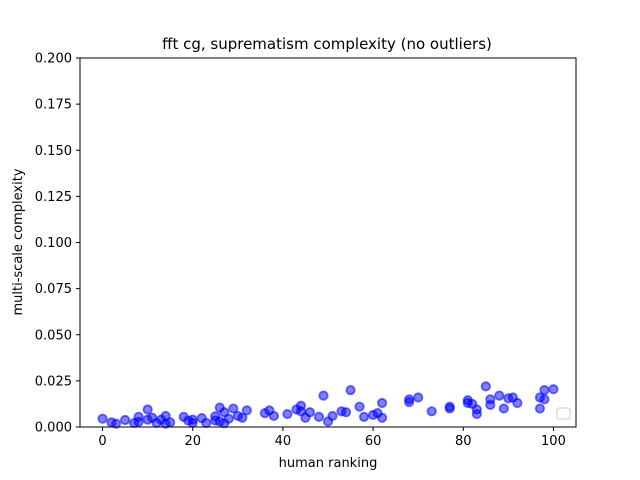 This screenshot has height=480, width=640. What do you see at coordinates (332, 438) in the screenshot?
I see `x-axis-ticks: 0 20 40 60 80 100` at bounding box center [332, 438].